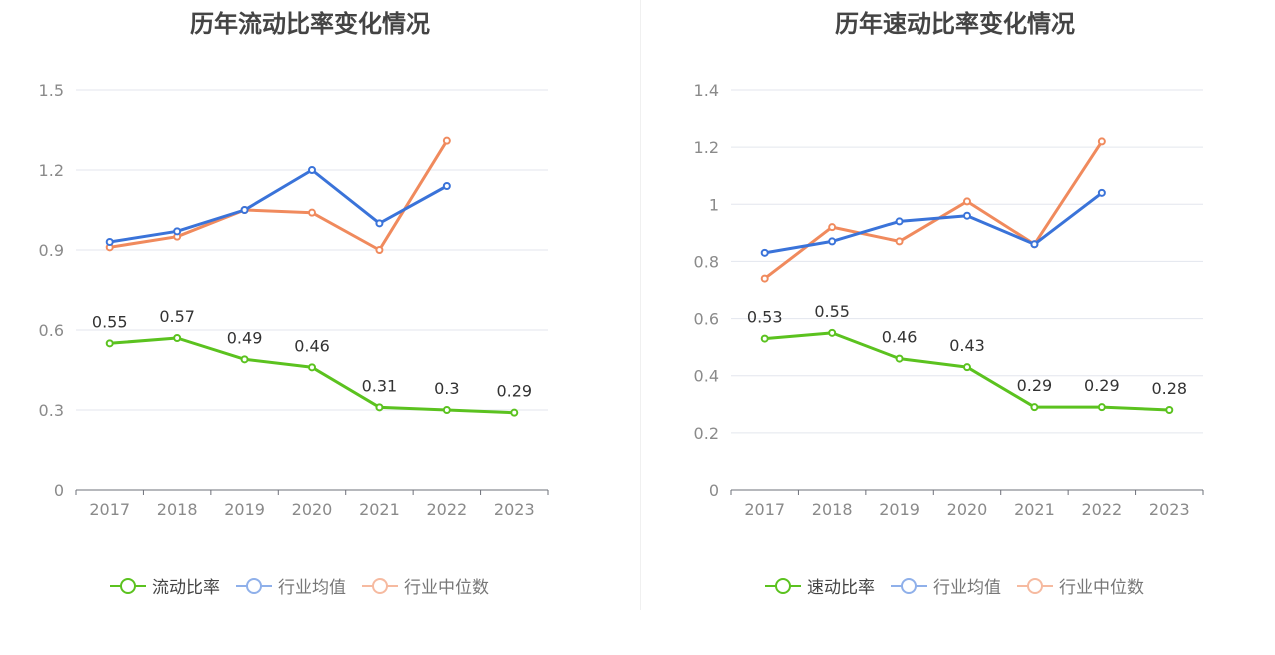  I want to click on chart-title: 历年流动比率变化情况, so click(310, 24).